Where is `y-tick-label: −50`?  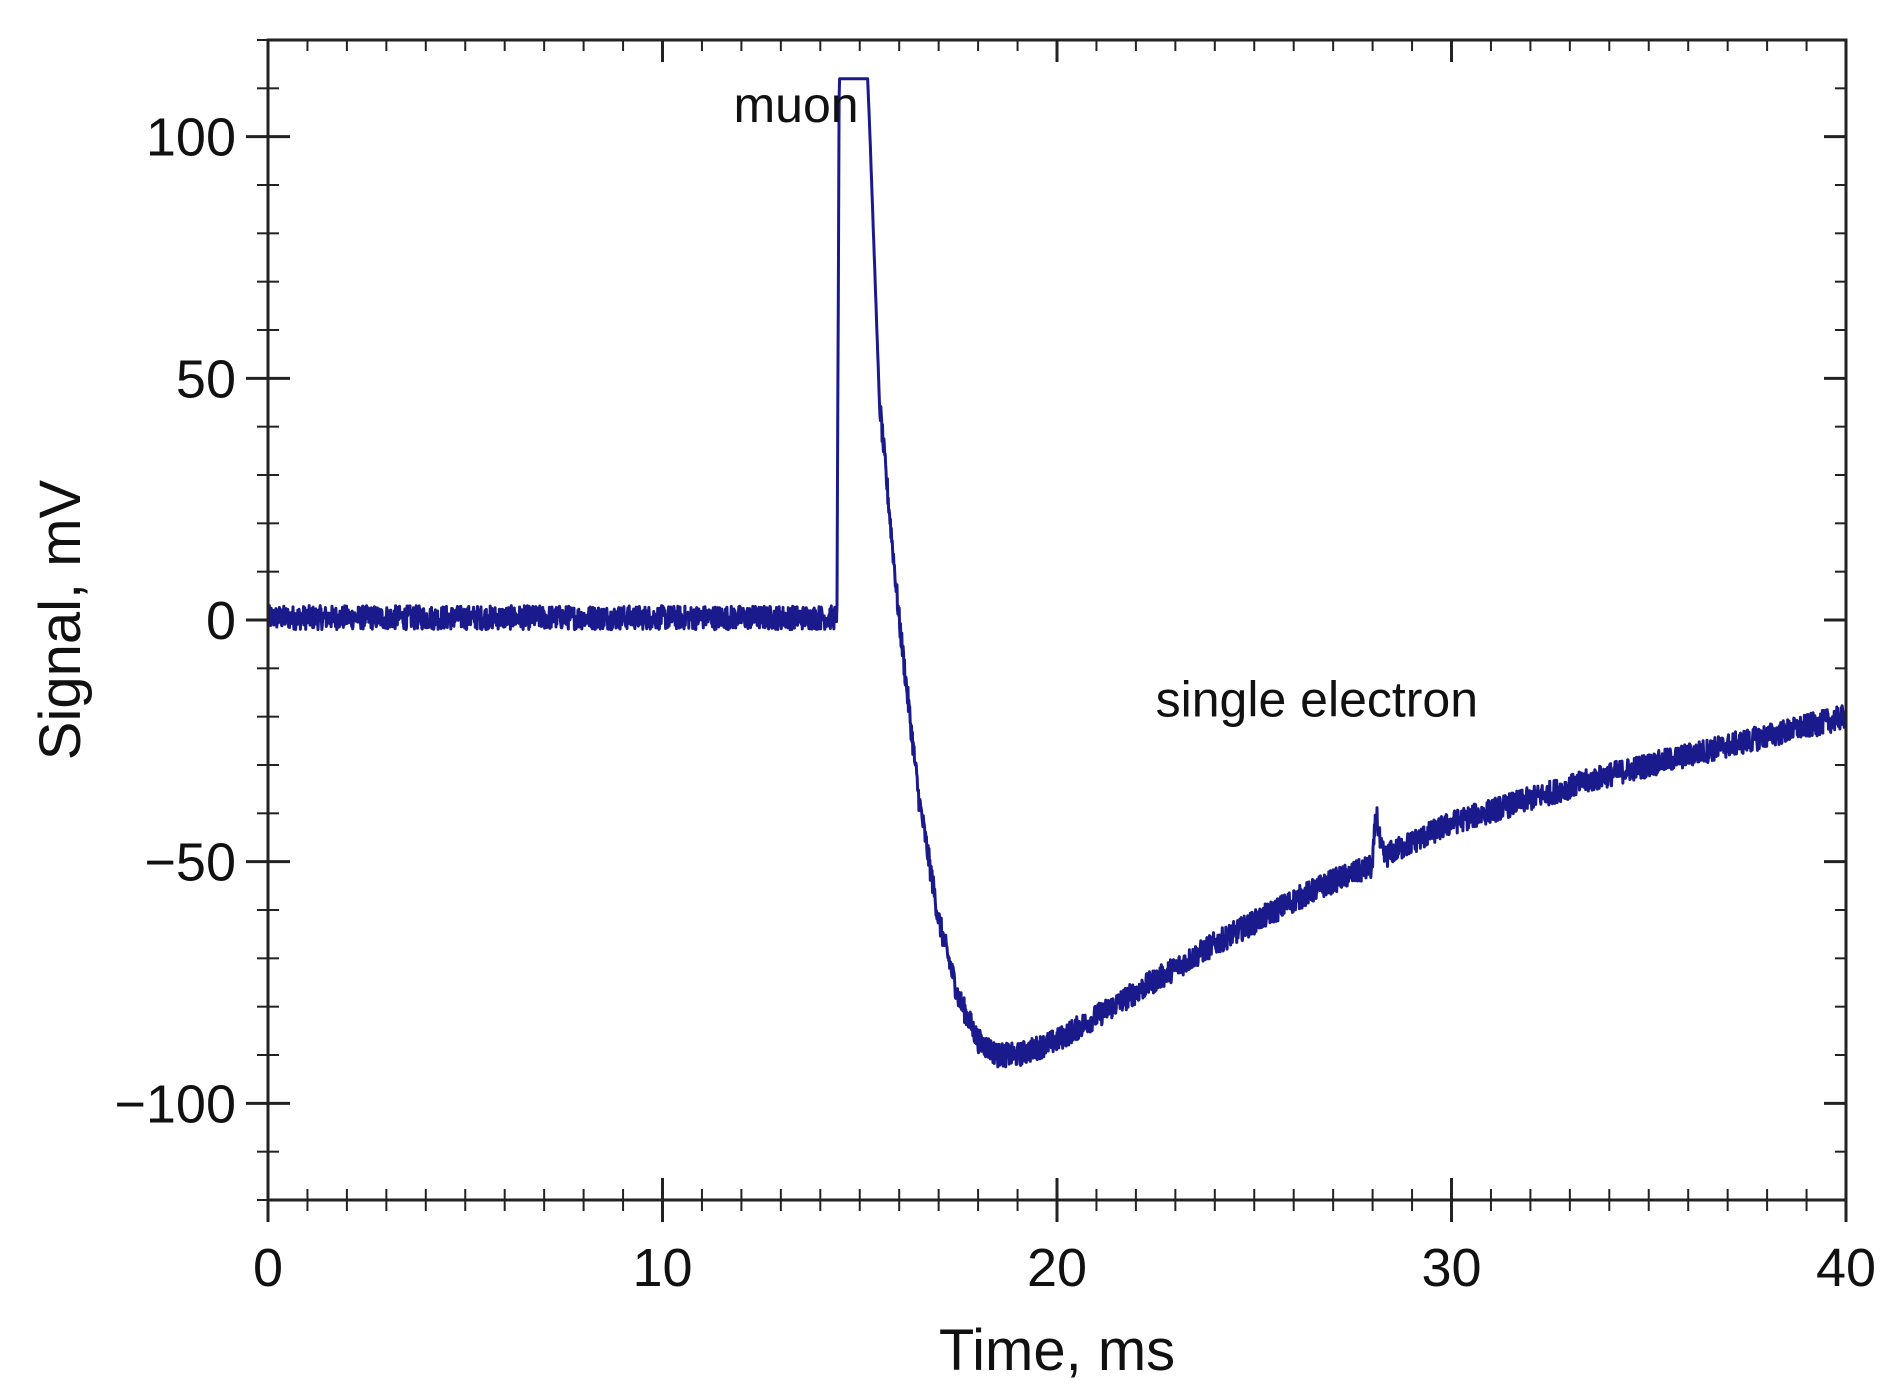
y-tick-label: −50 is located at coordinates (190, 863).